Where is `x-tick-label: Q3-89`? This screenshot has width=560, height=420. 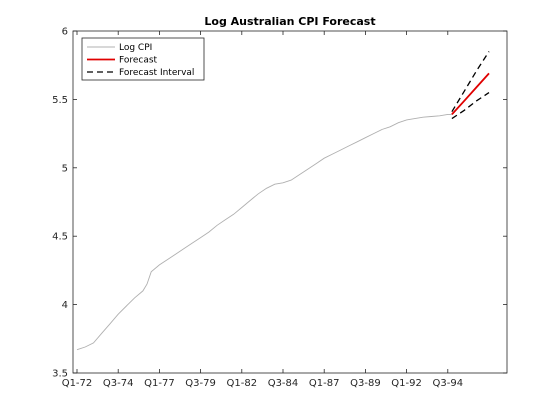
x-tick-label: Q3-89 is located at coordinates (365, 383).